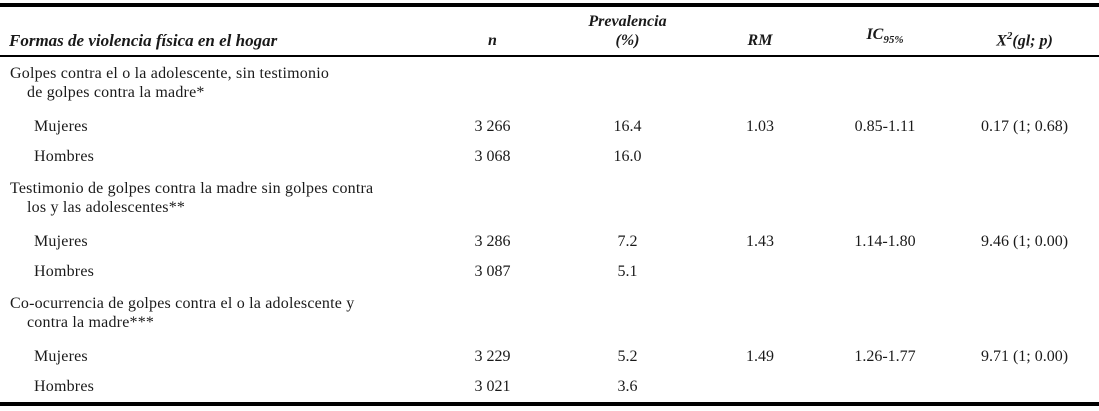  What do you see at coordinates (627, 21) in the screenshot?
I see `column-header-prevalencia-line1: Prevalencia` at bounding box center [627, 21].